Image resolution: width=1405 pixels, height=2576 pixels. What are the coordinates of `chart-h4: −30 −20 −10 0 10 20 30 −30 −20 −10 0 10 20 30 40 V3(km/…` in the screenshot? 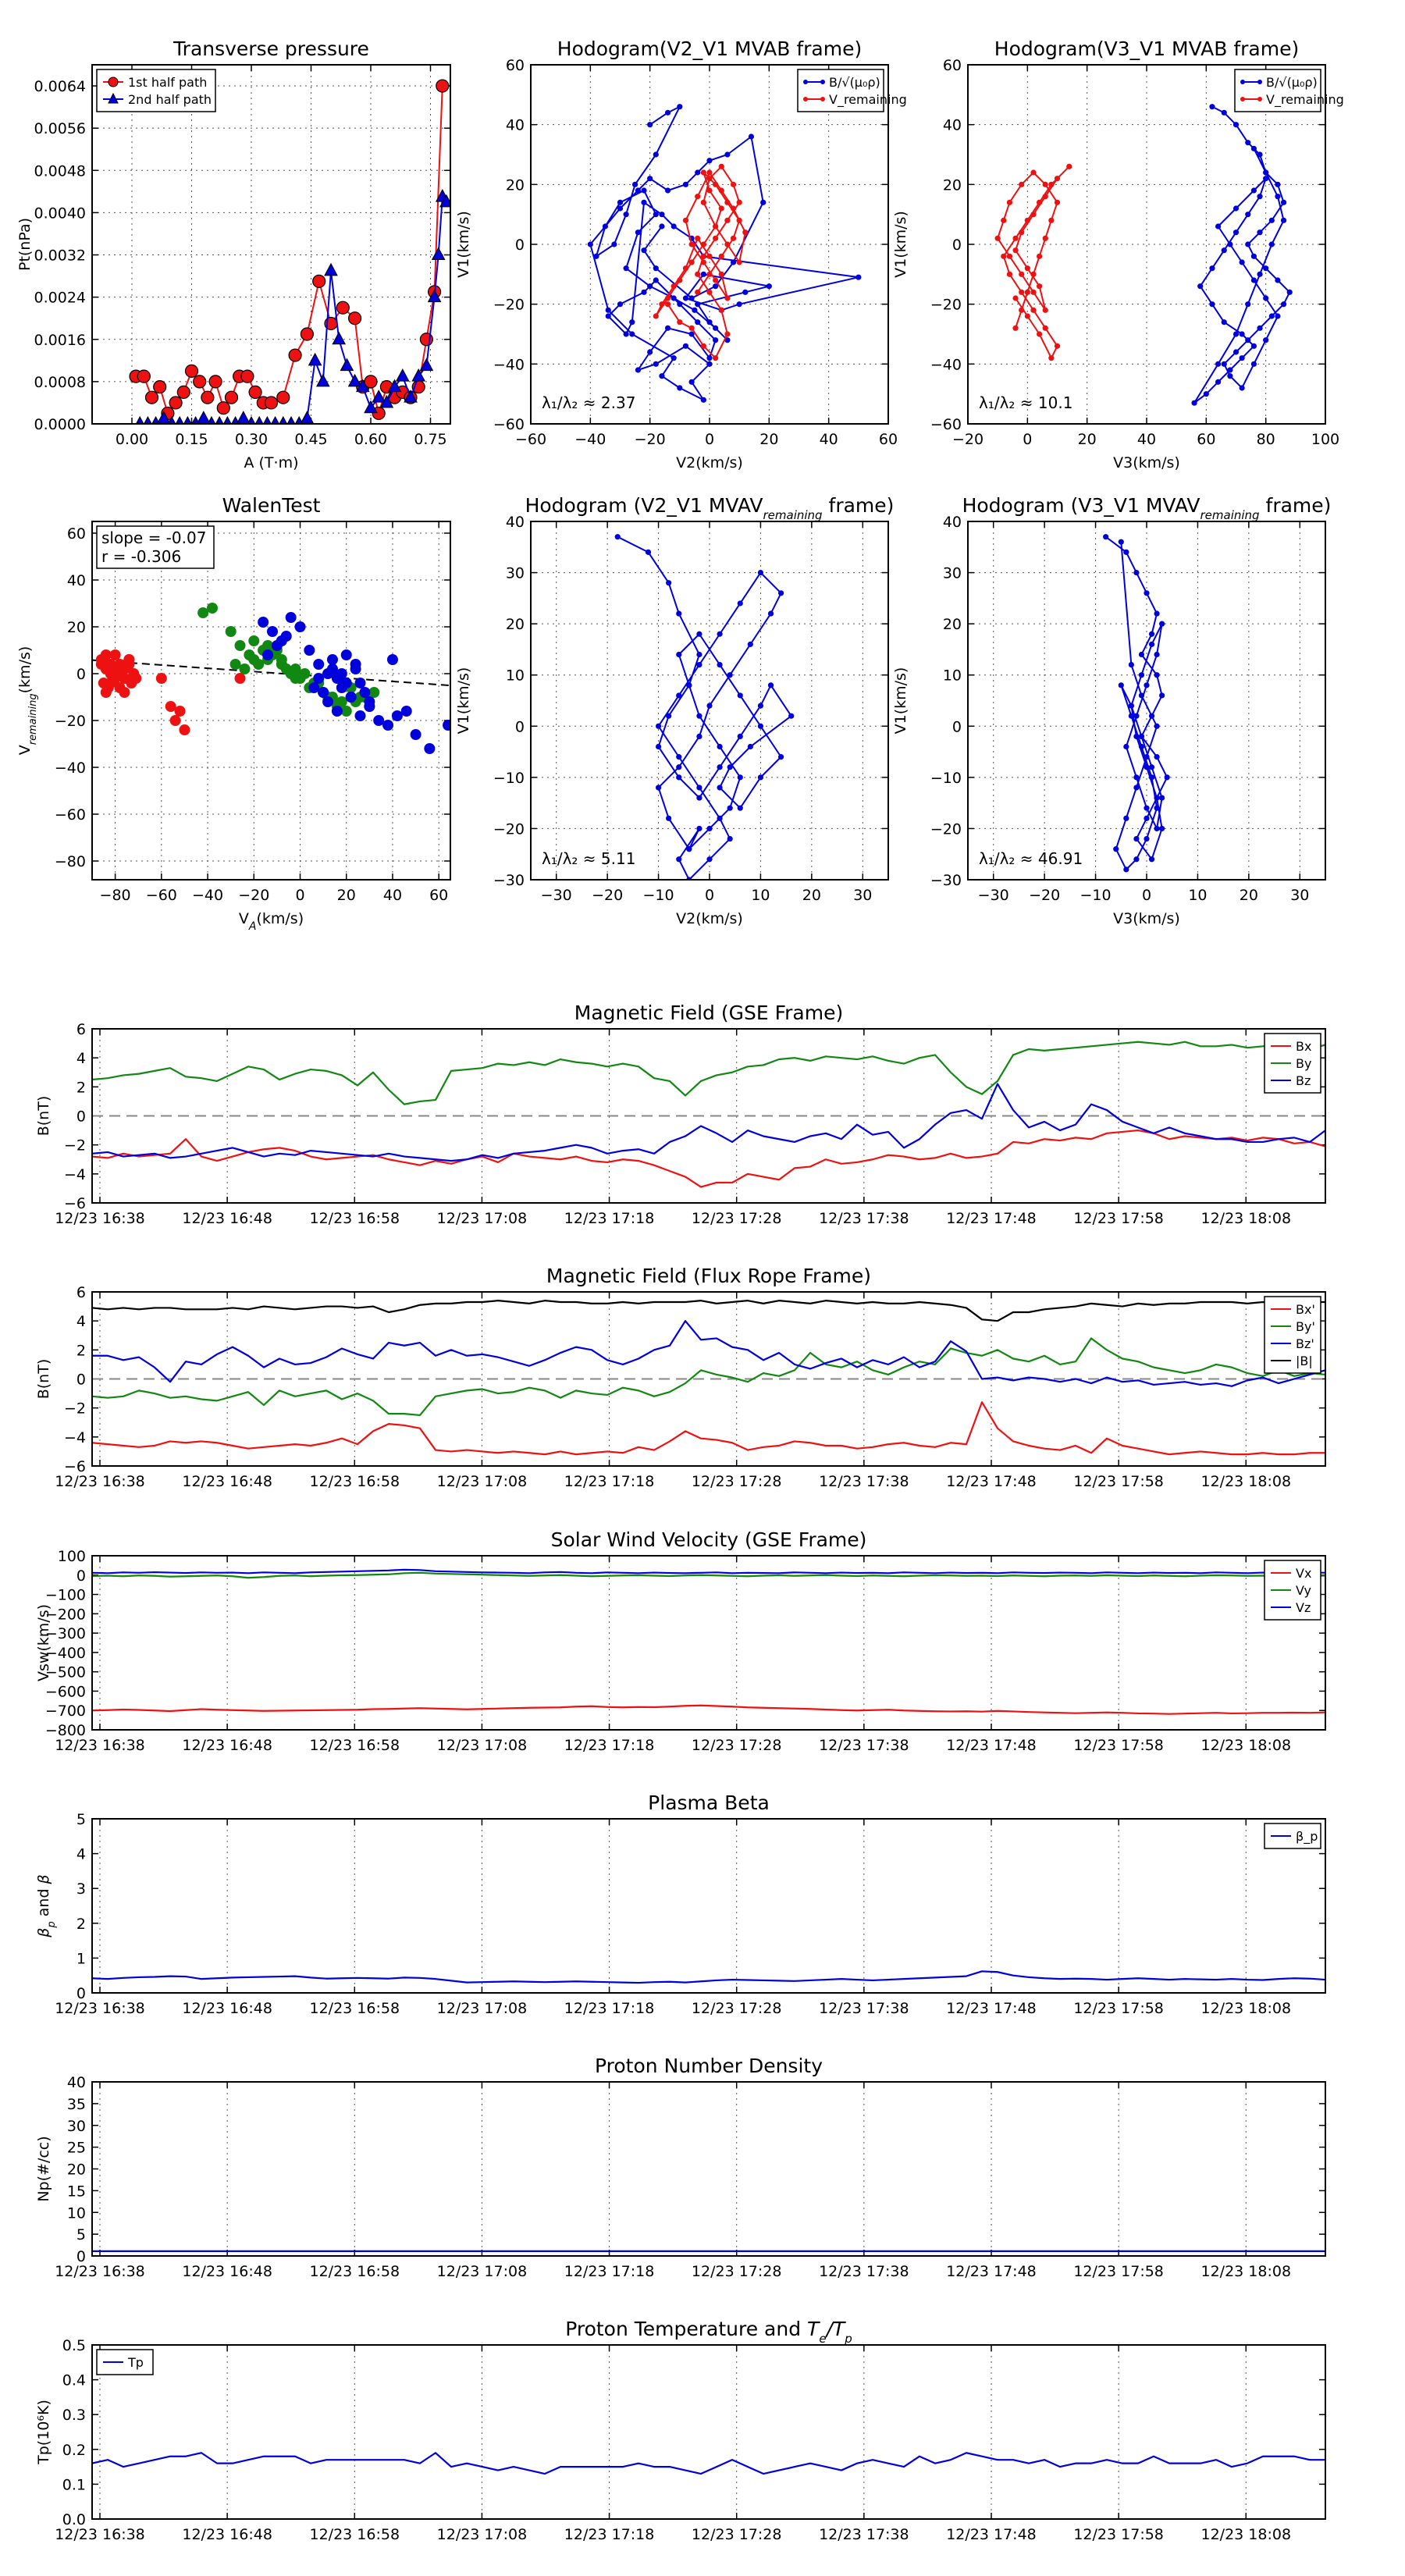 It's located at (1109, 720).